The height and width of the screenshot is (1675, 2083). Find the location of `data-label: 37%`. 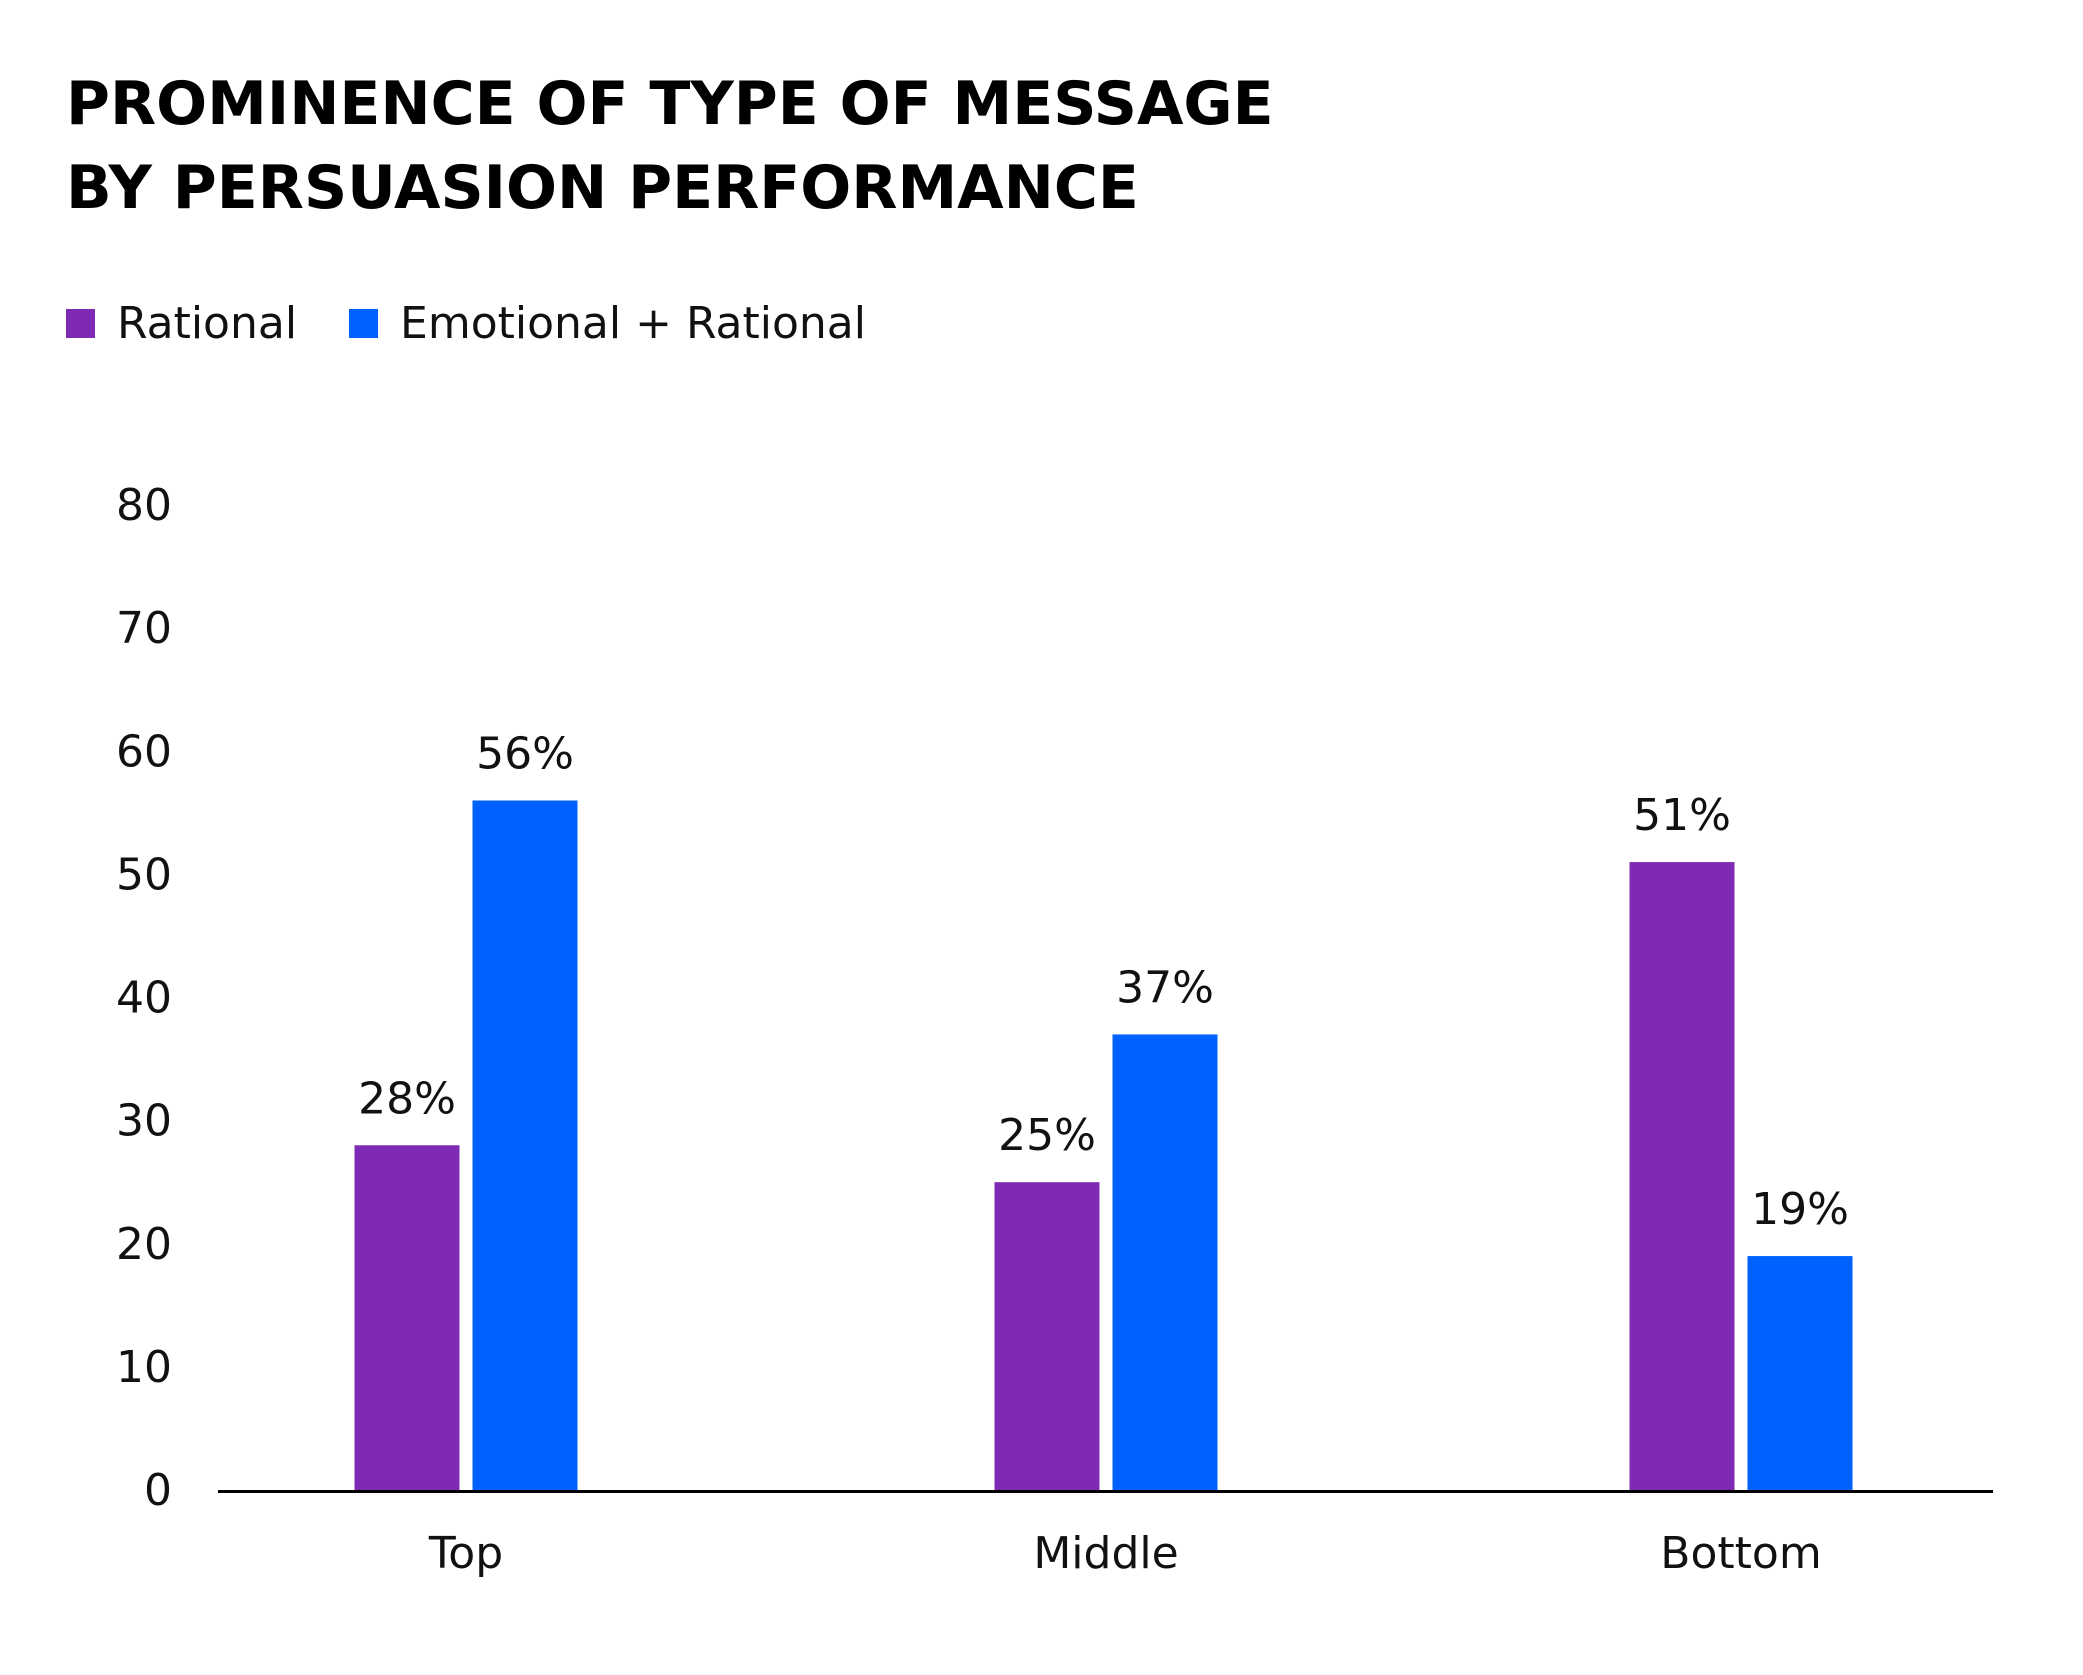

data-label: 37% is located at coordinates (1165, 987).